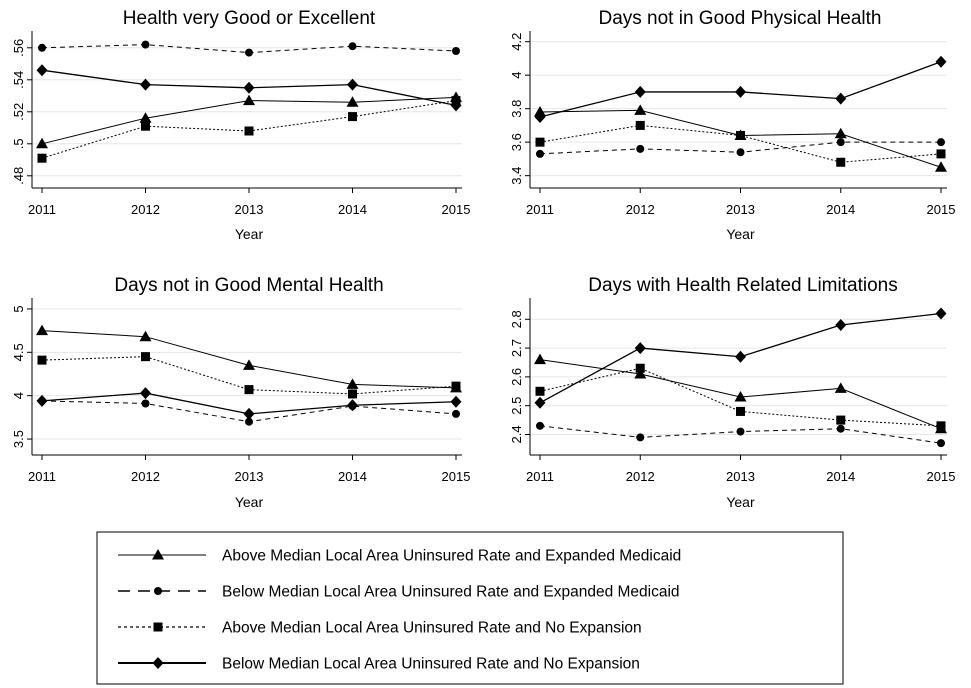 This screenshot has height=688, width=971. Describe the element at coordinates (516, 406) in the screenshot. I see `y-tick-label: 2.5` at that location.